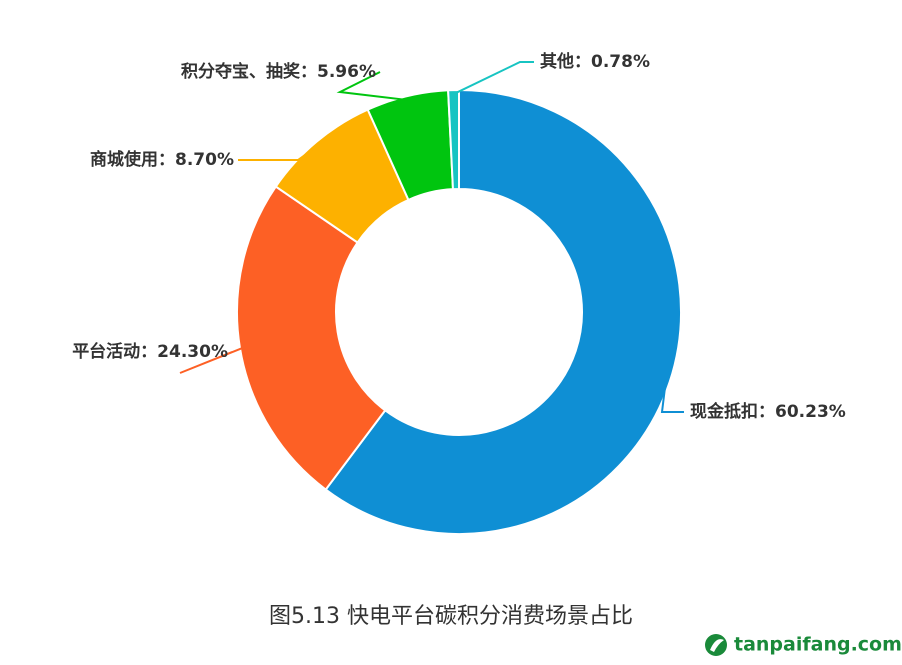 The image size is (902, 665). I want to click on data-label: 商城使用：8.70%, so click(162, 159).